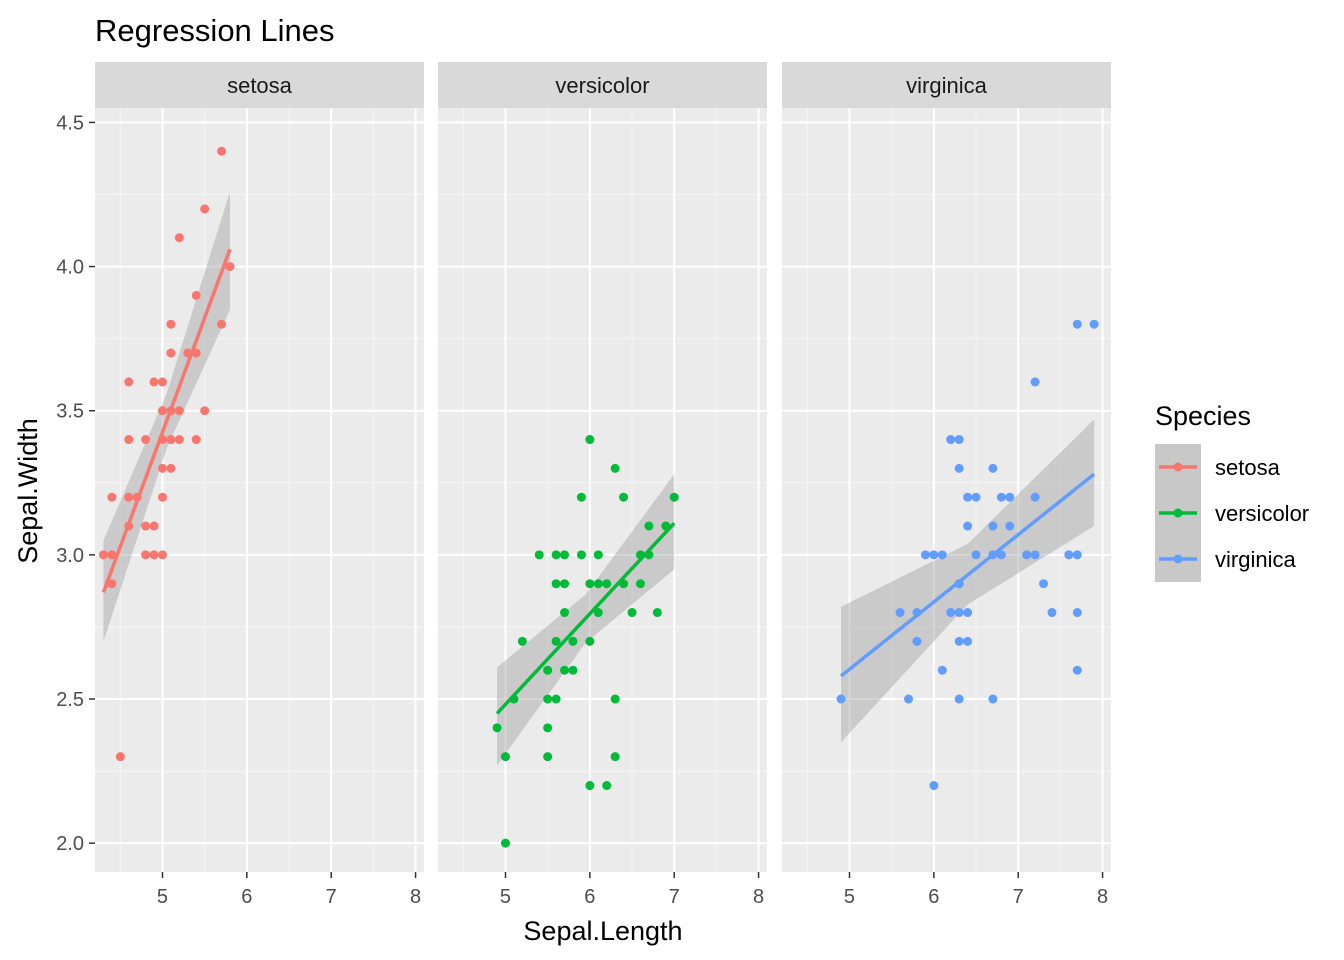 This screenshot has height=960, width=1344. I want to click on x-axis-title: Sepal.Length, so click(602, 931).